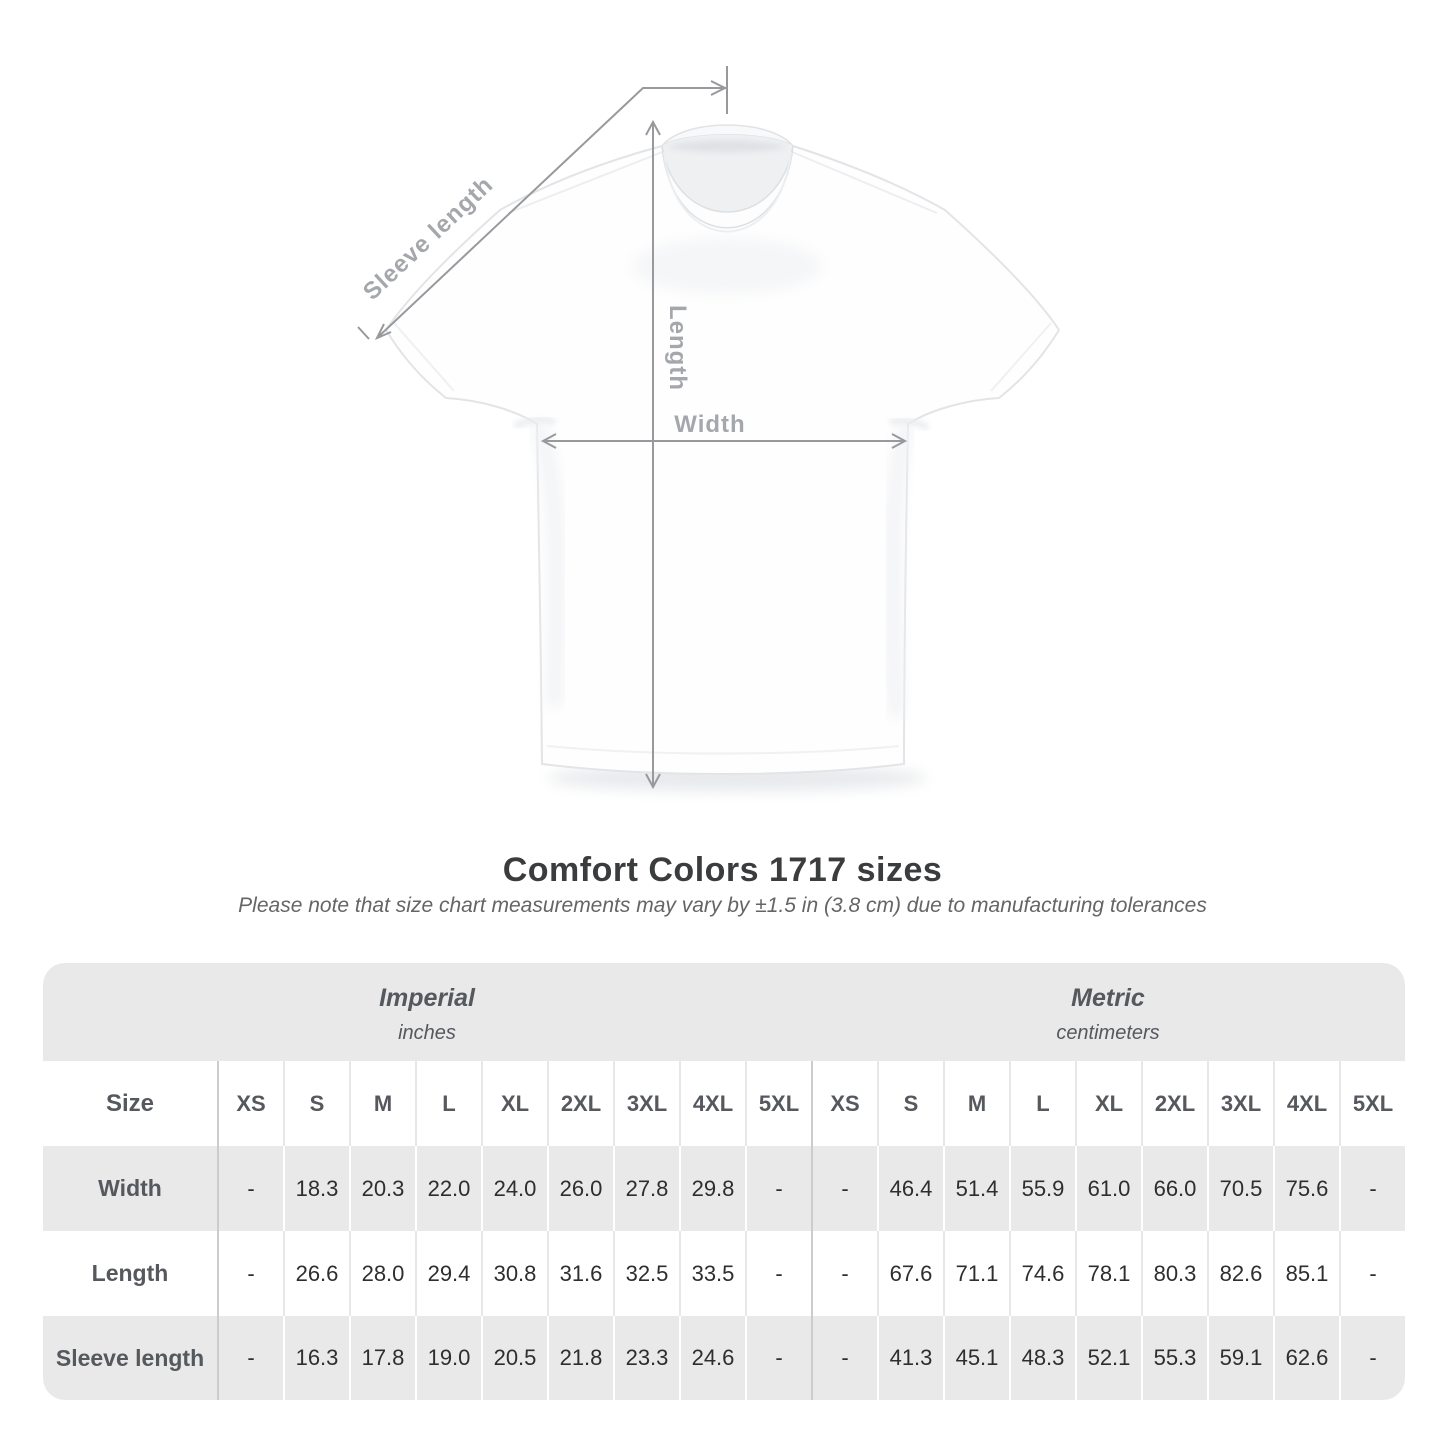  Describe the element at coordinates (910, 1273) in the screenshot. I see `value-cell: 67.6` at that location.